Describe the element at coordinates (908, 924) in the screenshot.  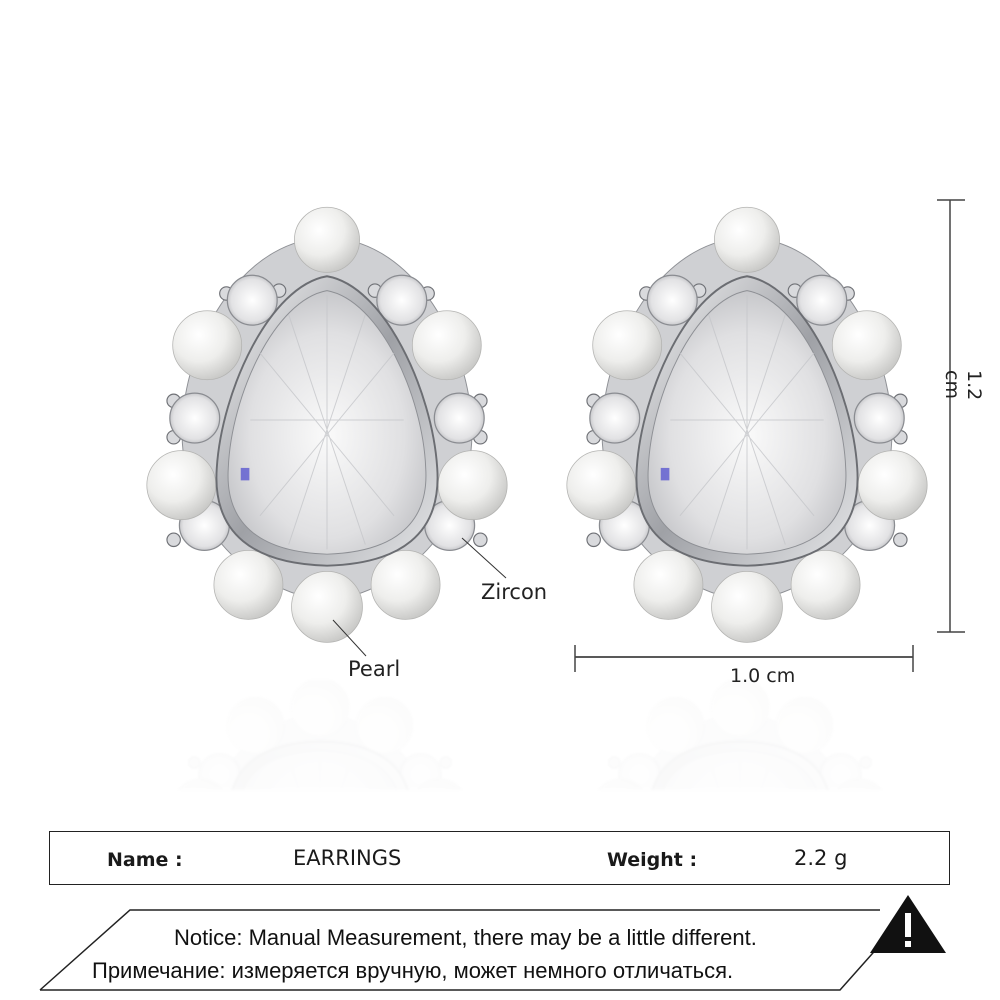
I see `warning-triangle-icon` at that location.